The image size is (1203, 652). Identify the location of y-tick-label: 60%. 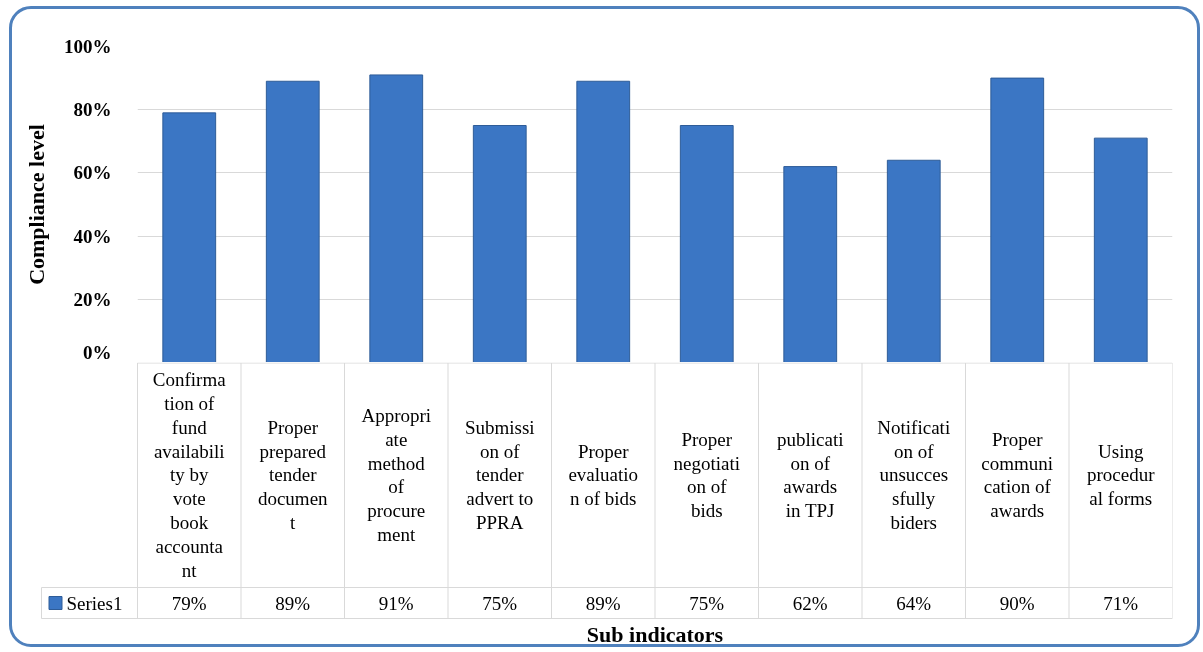
(92, 173).